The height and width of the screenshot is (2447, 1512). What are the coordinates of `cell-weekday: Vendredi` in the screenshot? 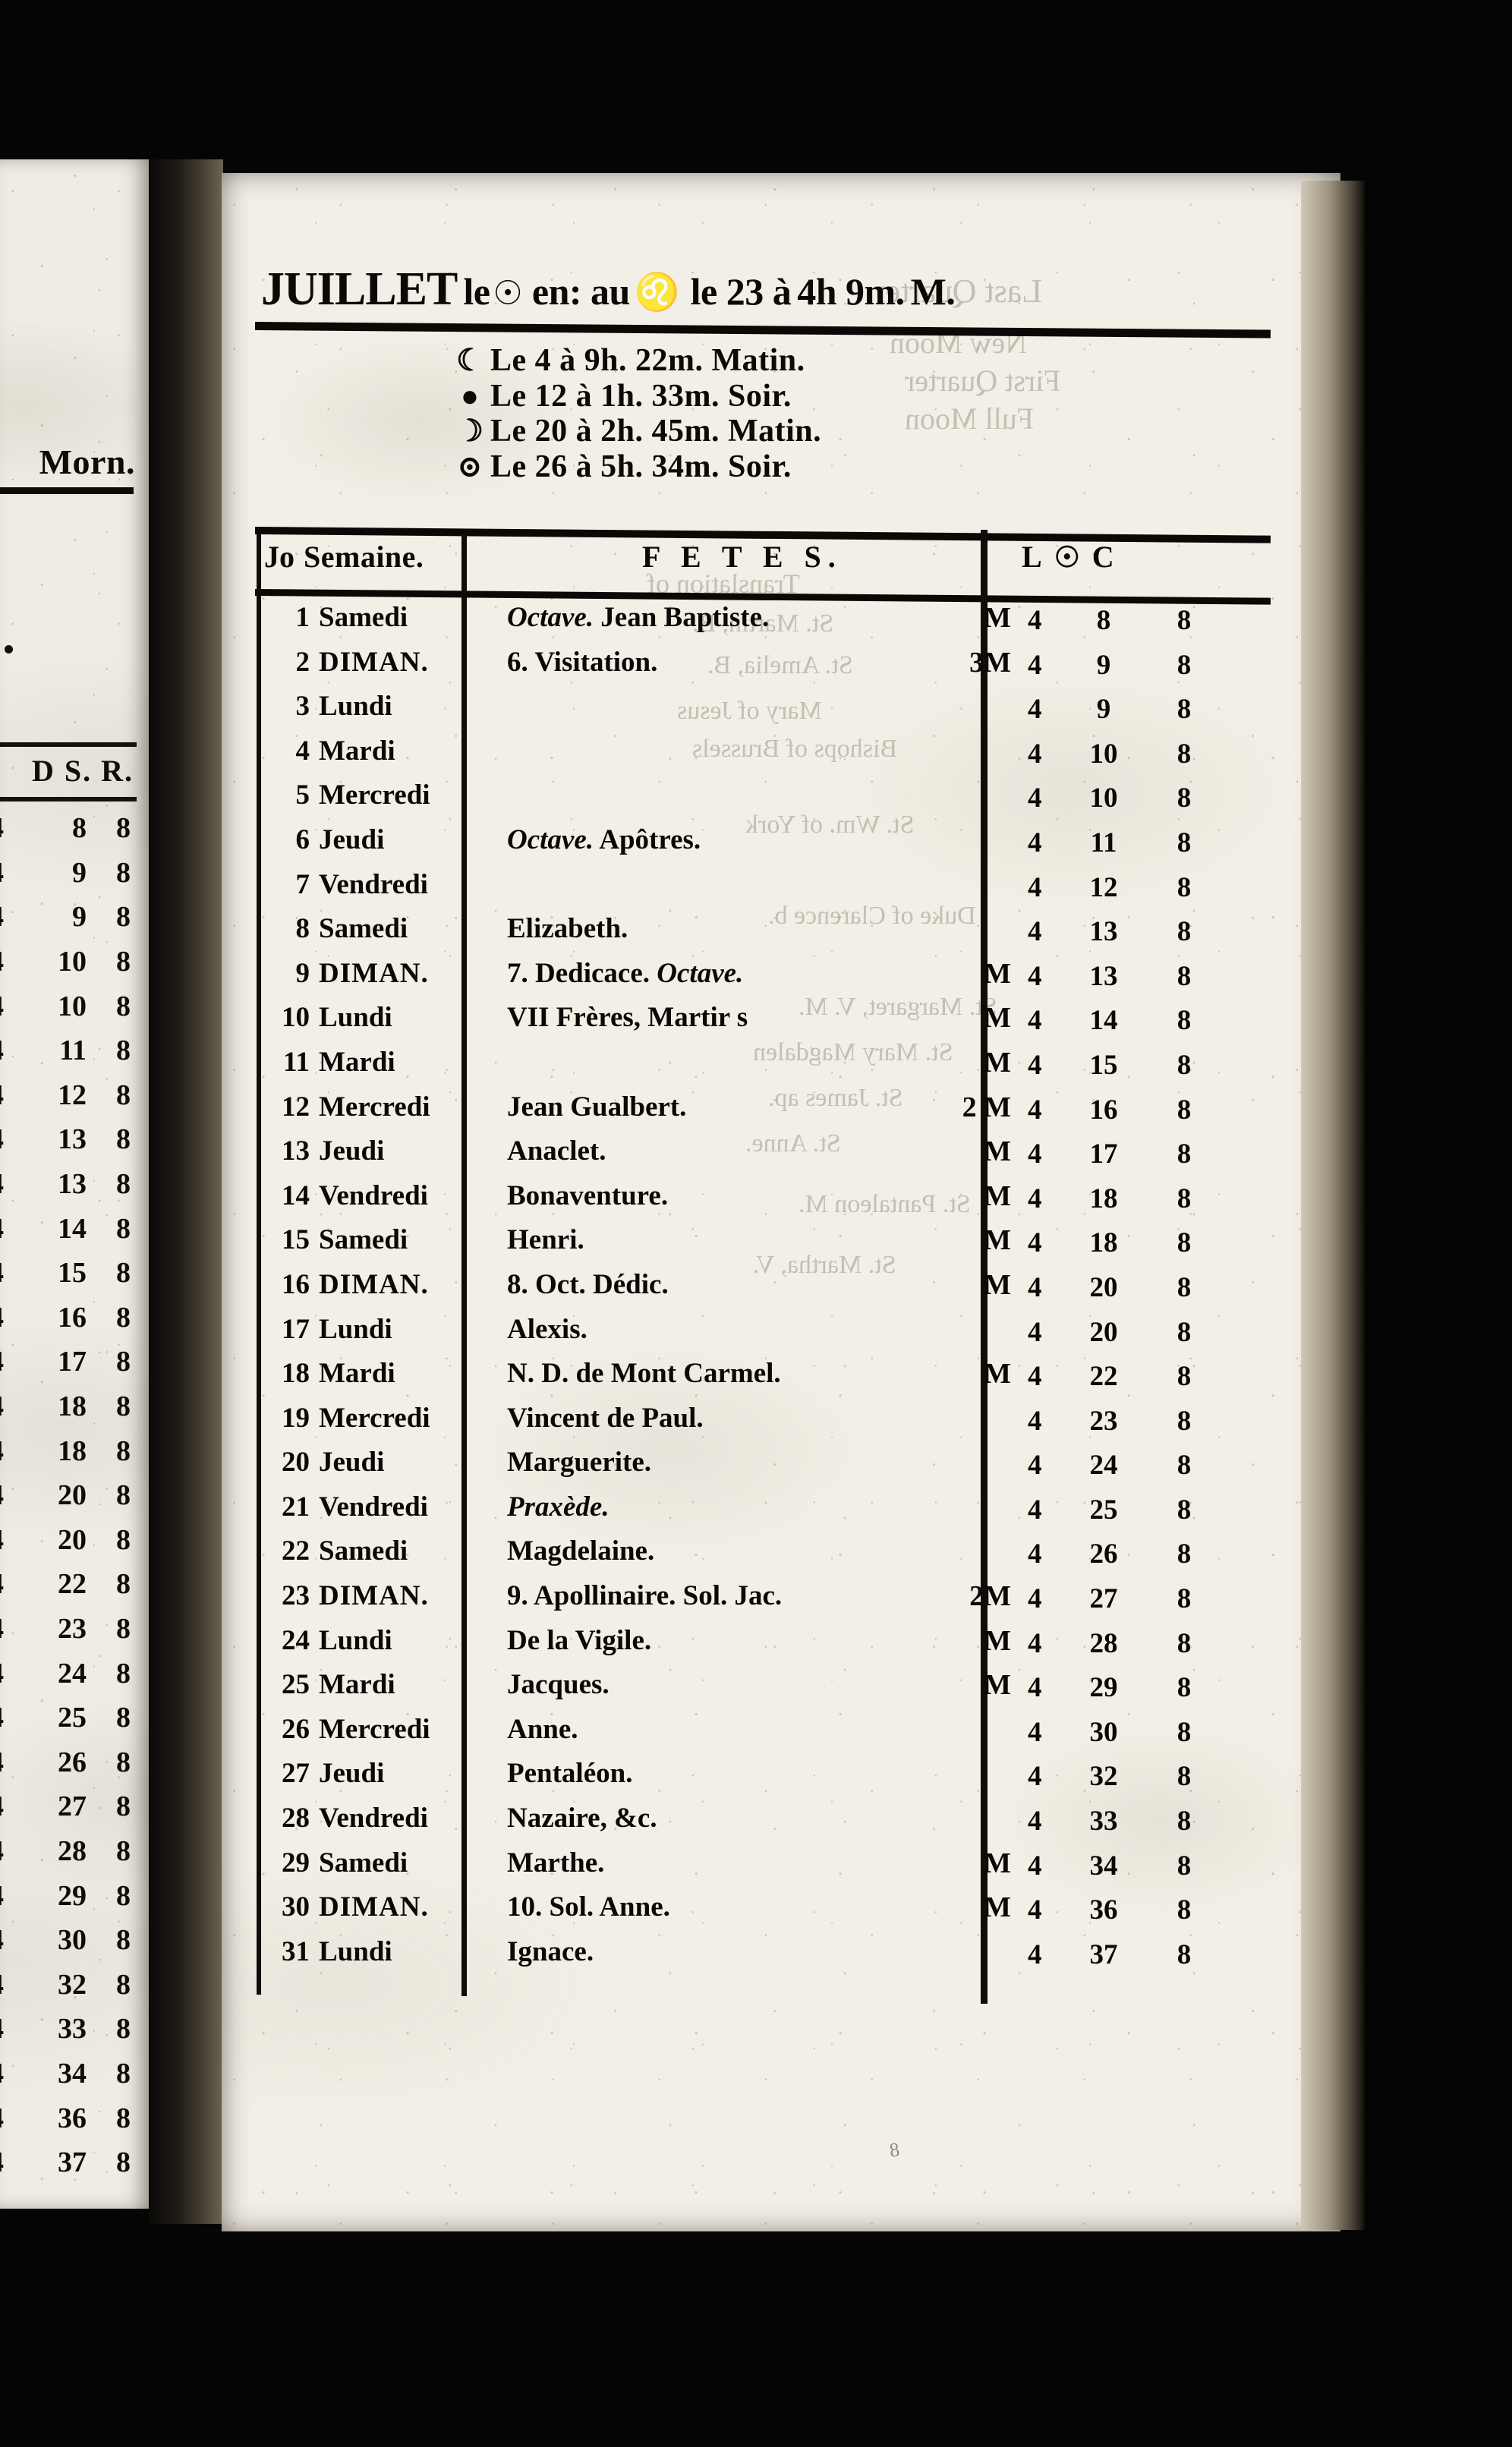 It's located at (373, 1818).